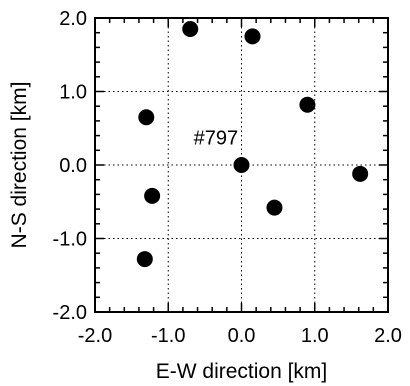 Image resolution: width=410 pixels, height=386 pixels. Describe the element at coordinates (242, 371) in the screenshot. I see `x-axis-title: E-W direction [km]` at that location.